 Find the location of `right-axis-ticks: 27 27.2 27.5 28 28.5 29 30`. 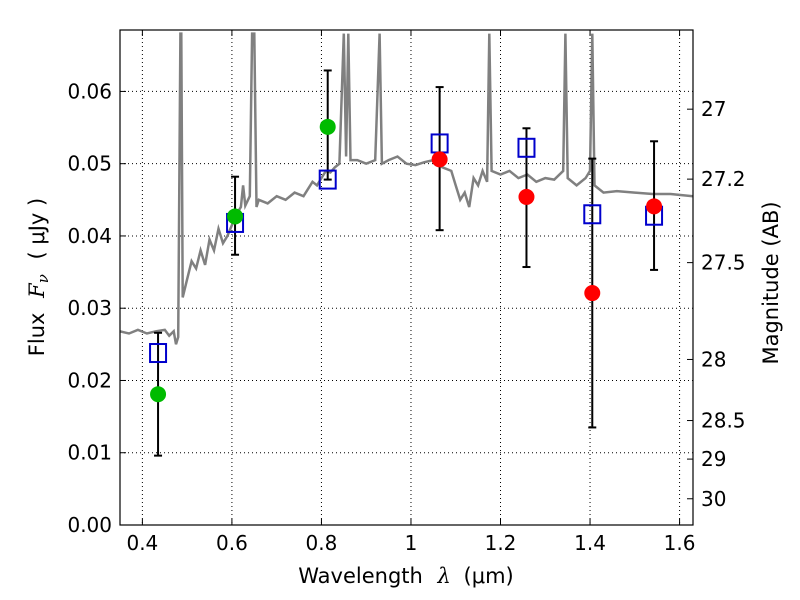

right-axis-ticks: 27 27.2 27.5 28 28.5 29 30 is located at coordinates (716, 304).